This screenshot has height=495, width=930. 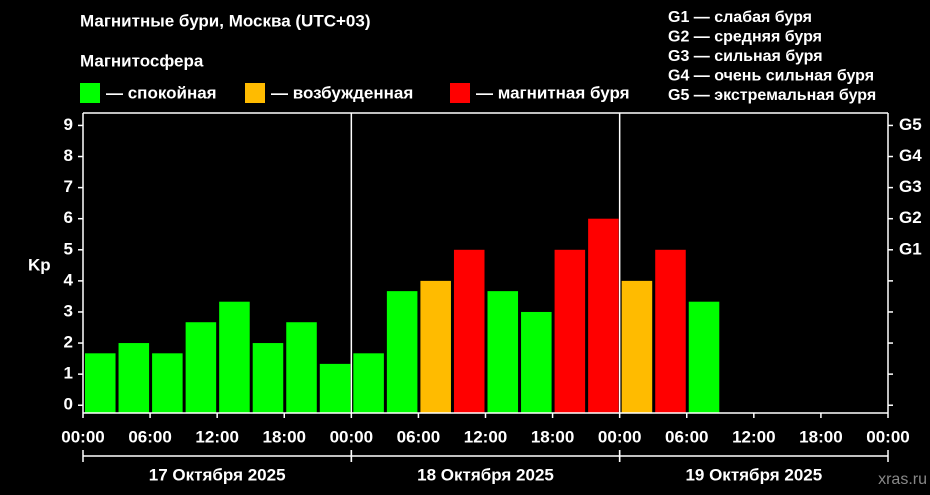 What do you see at coordinates (745, 56) in the screenshot?
I see `storm-scale-label: G3 — сильная буря` at bounding box center [745, 56].